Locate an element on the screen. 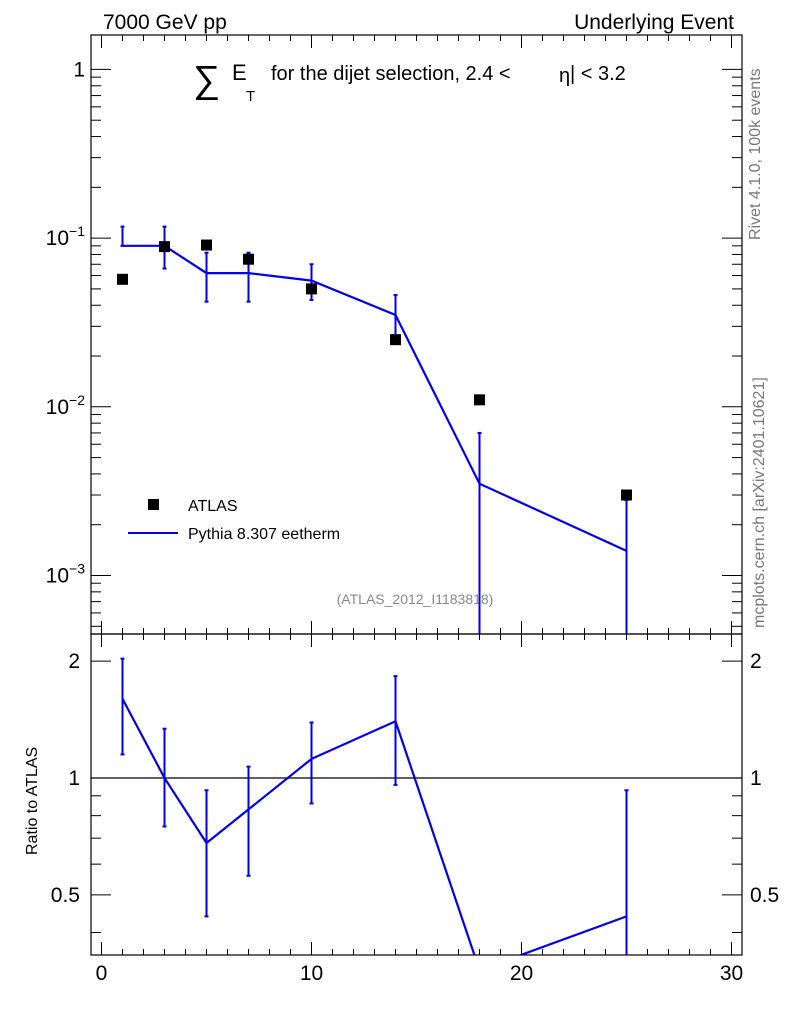  title-subscript: T is located at coordinates (250, 96).